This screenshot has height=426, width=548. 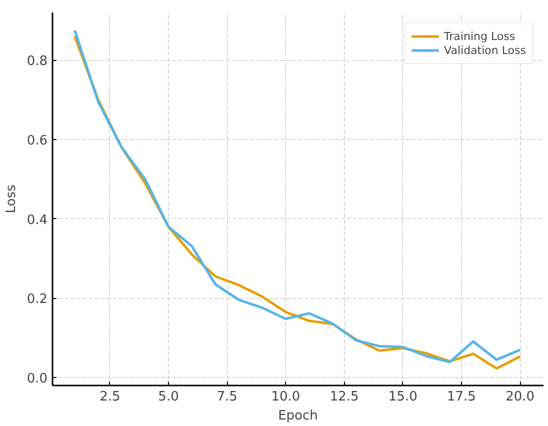 What do you see at coordinates (37, 300) in the screenshot?
I see `y-tick-label: 0.2` at bounding box center [37, 300].